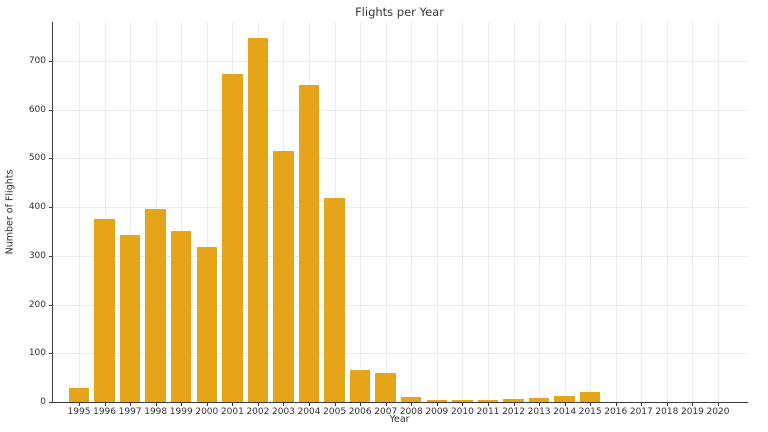 Image resolution: width=768 pixels, height=432 pixels. Describe the element at coordinates (591, 212) in the screenshot. I see `gridline-vertical-2015` at that location.